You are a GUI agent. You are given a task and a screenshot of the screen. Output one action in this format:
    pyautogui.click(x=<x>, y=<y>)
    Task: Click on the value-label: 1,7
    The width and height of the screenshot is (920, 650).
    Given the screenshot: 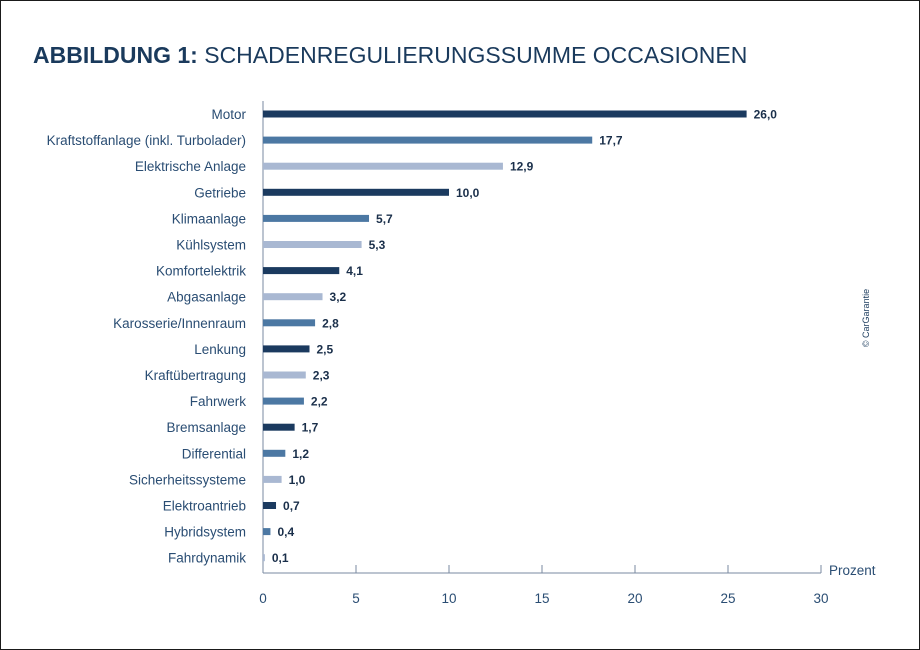 What is the action you would take?
    pyautogui.click(x=310, y=428)
    